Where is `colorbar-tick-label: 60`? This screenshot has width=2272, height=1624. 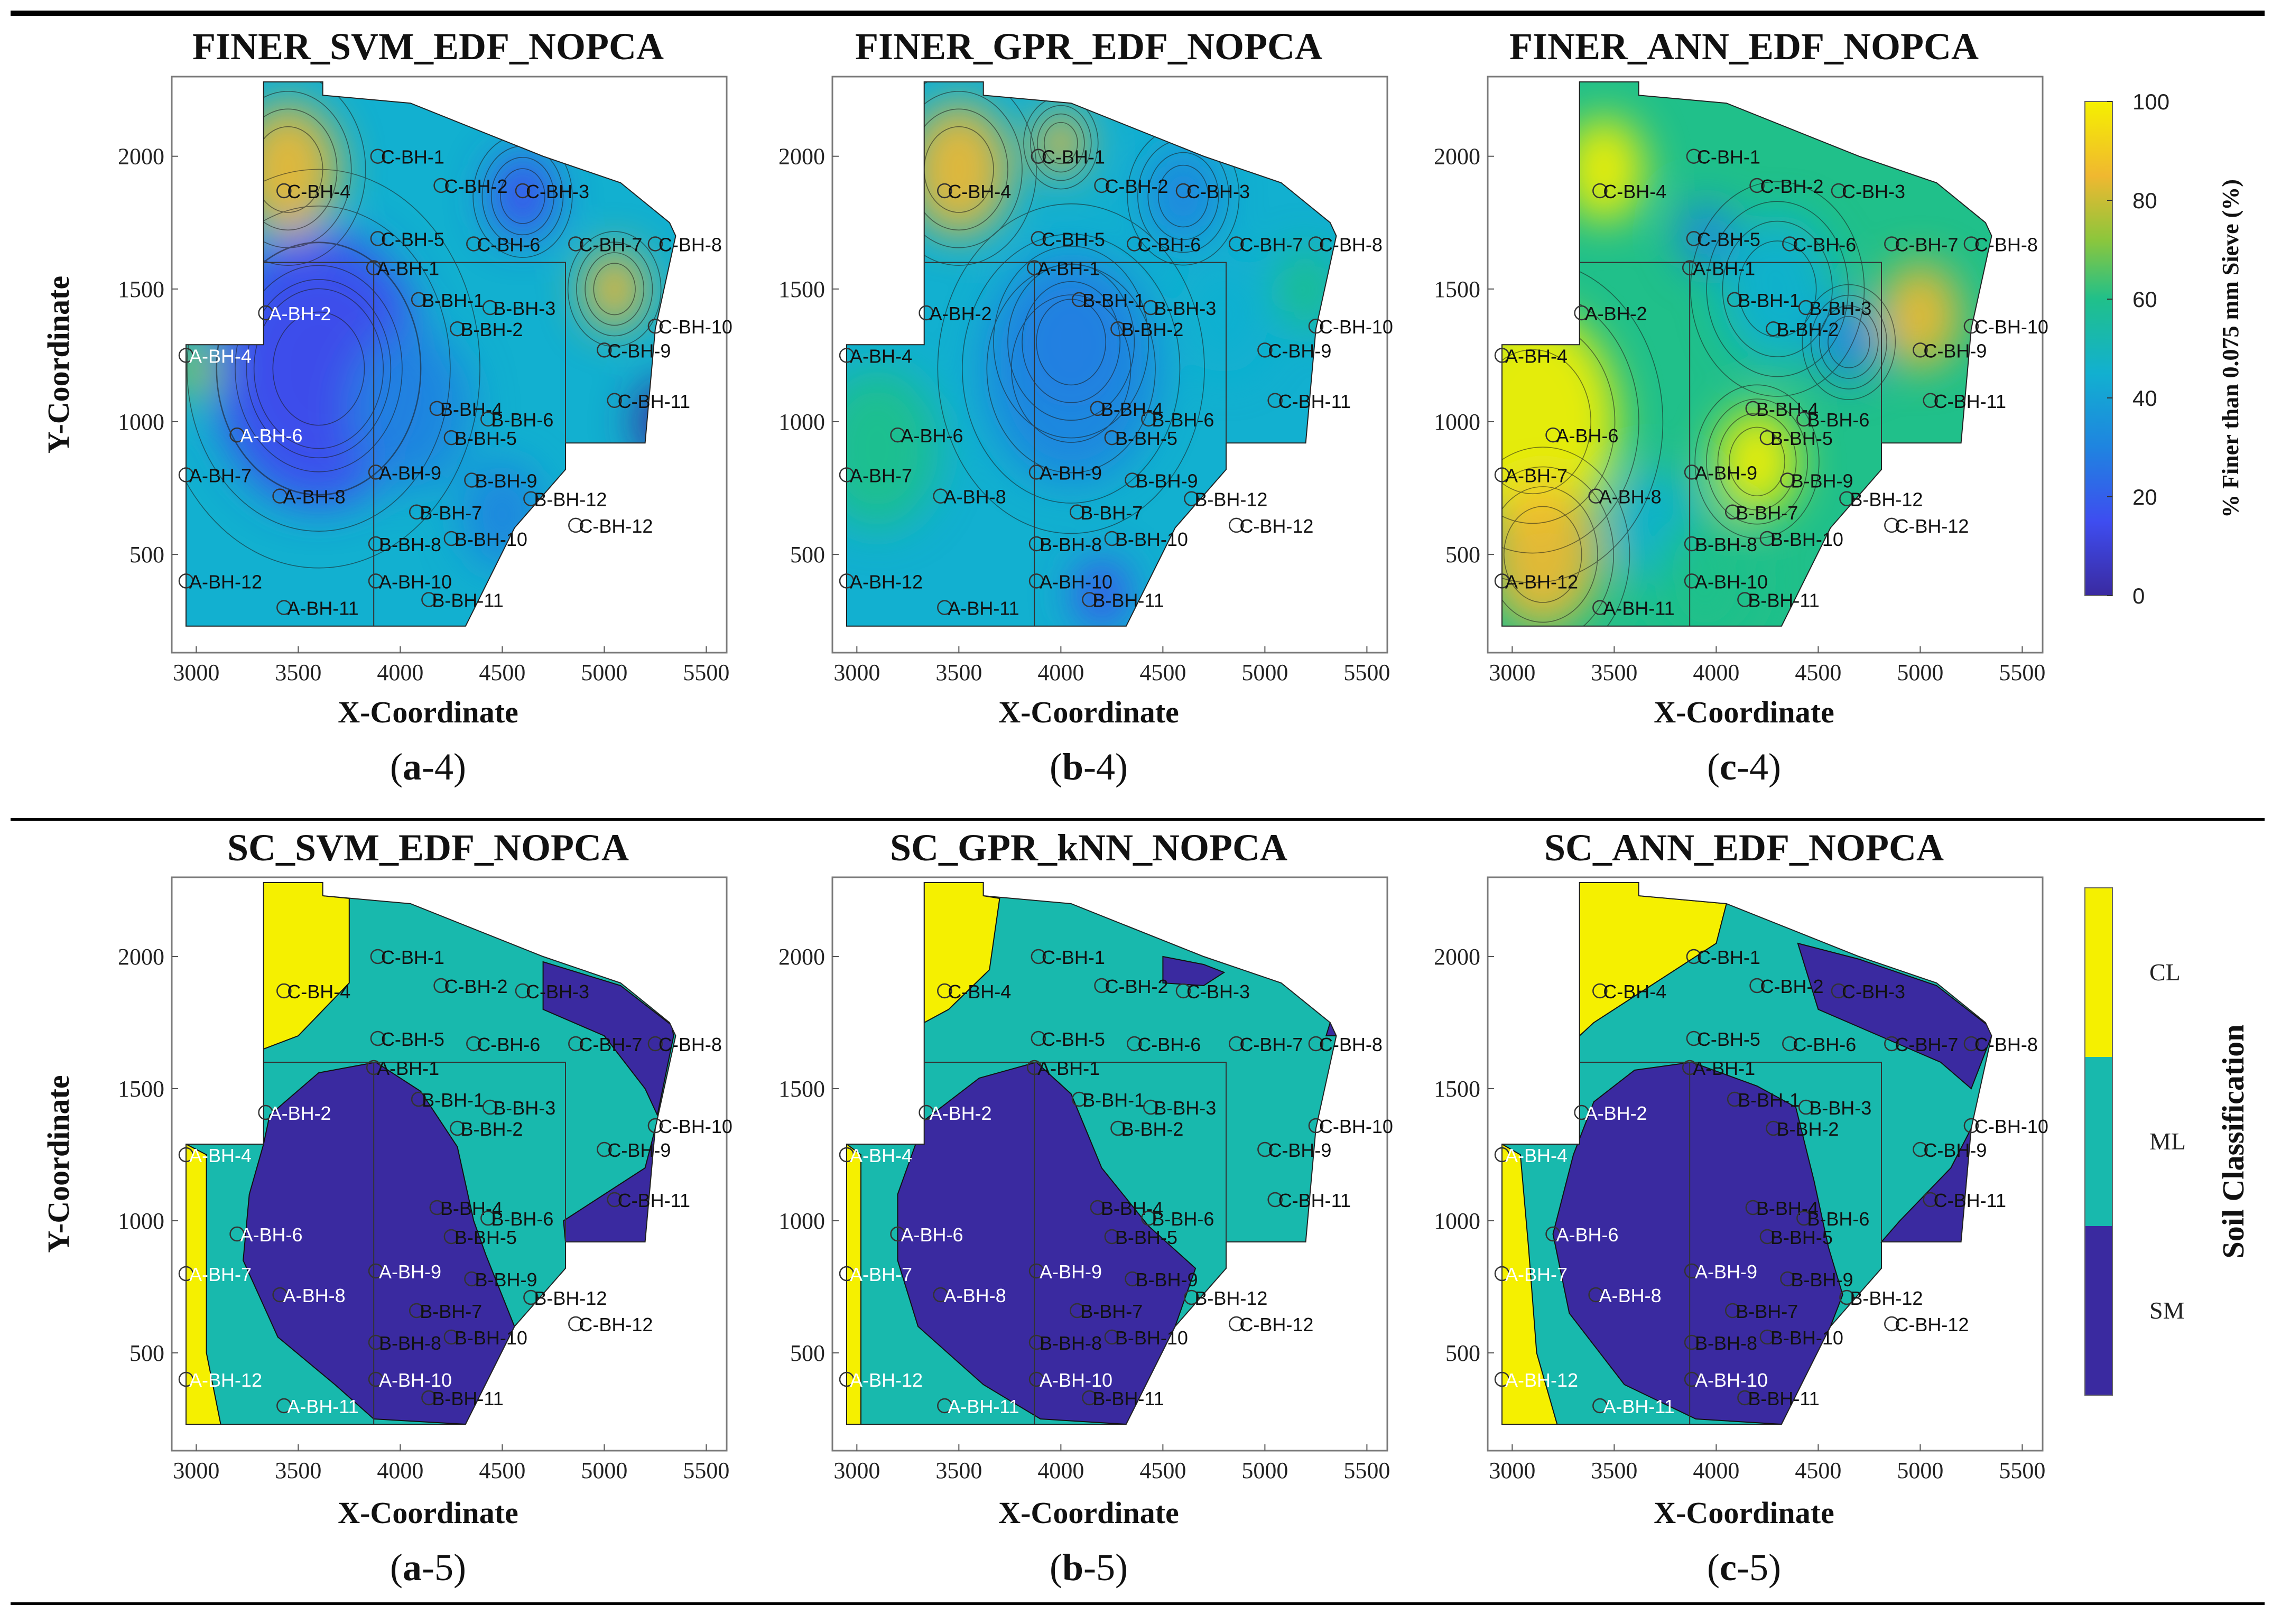
colorbar-tick-label: 60 is located at coordinates (2144, 299).